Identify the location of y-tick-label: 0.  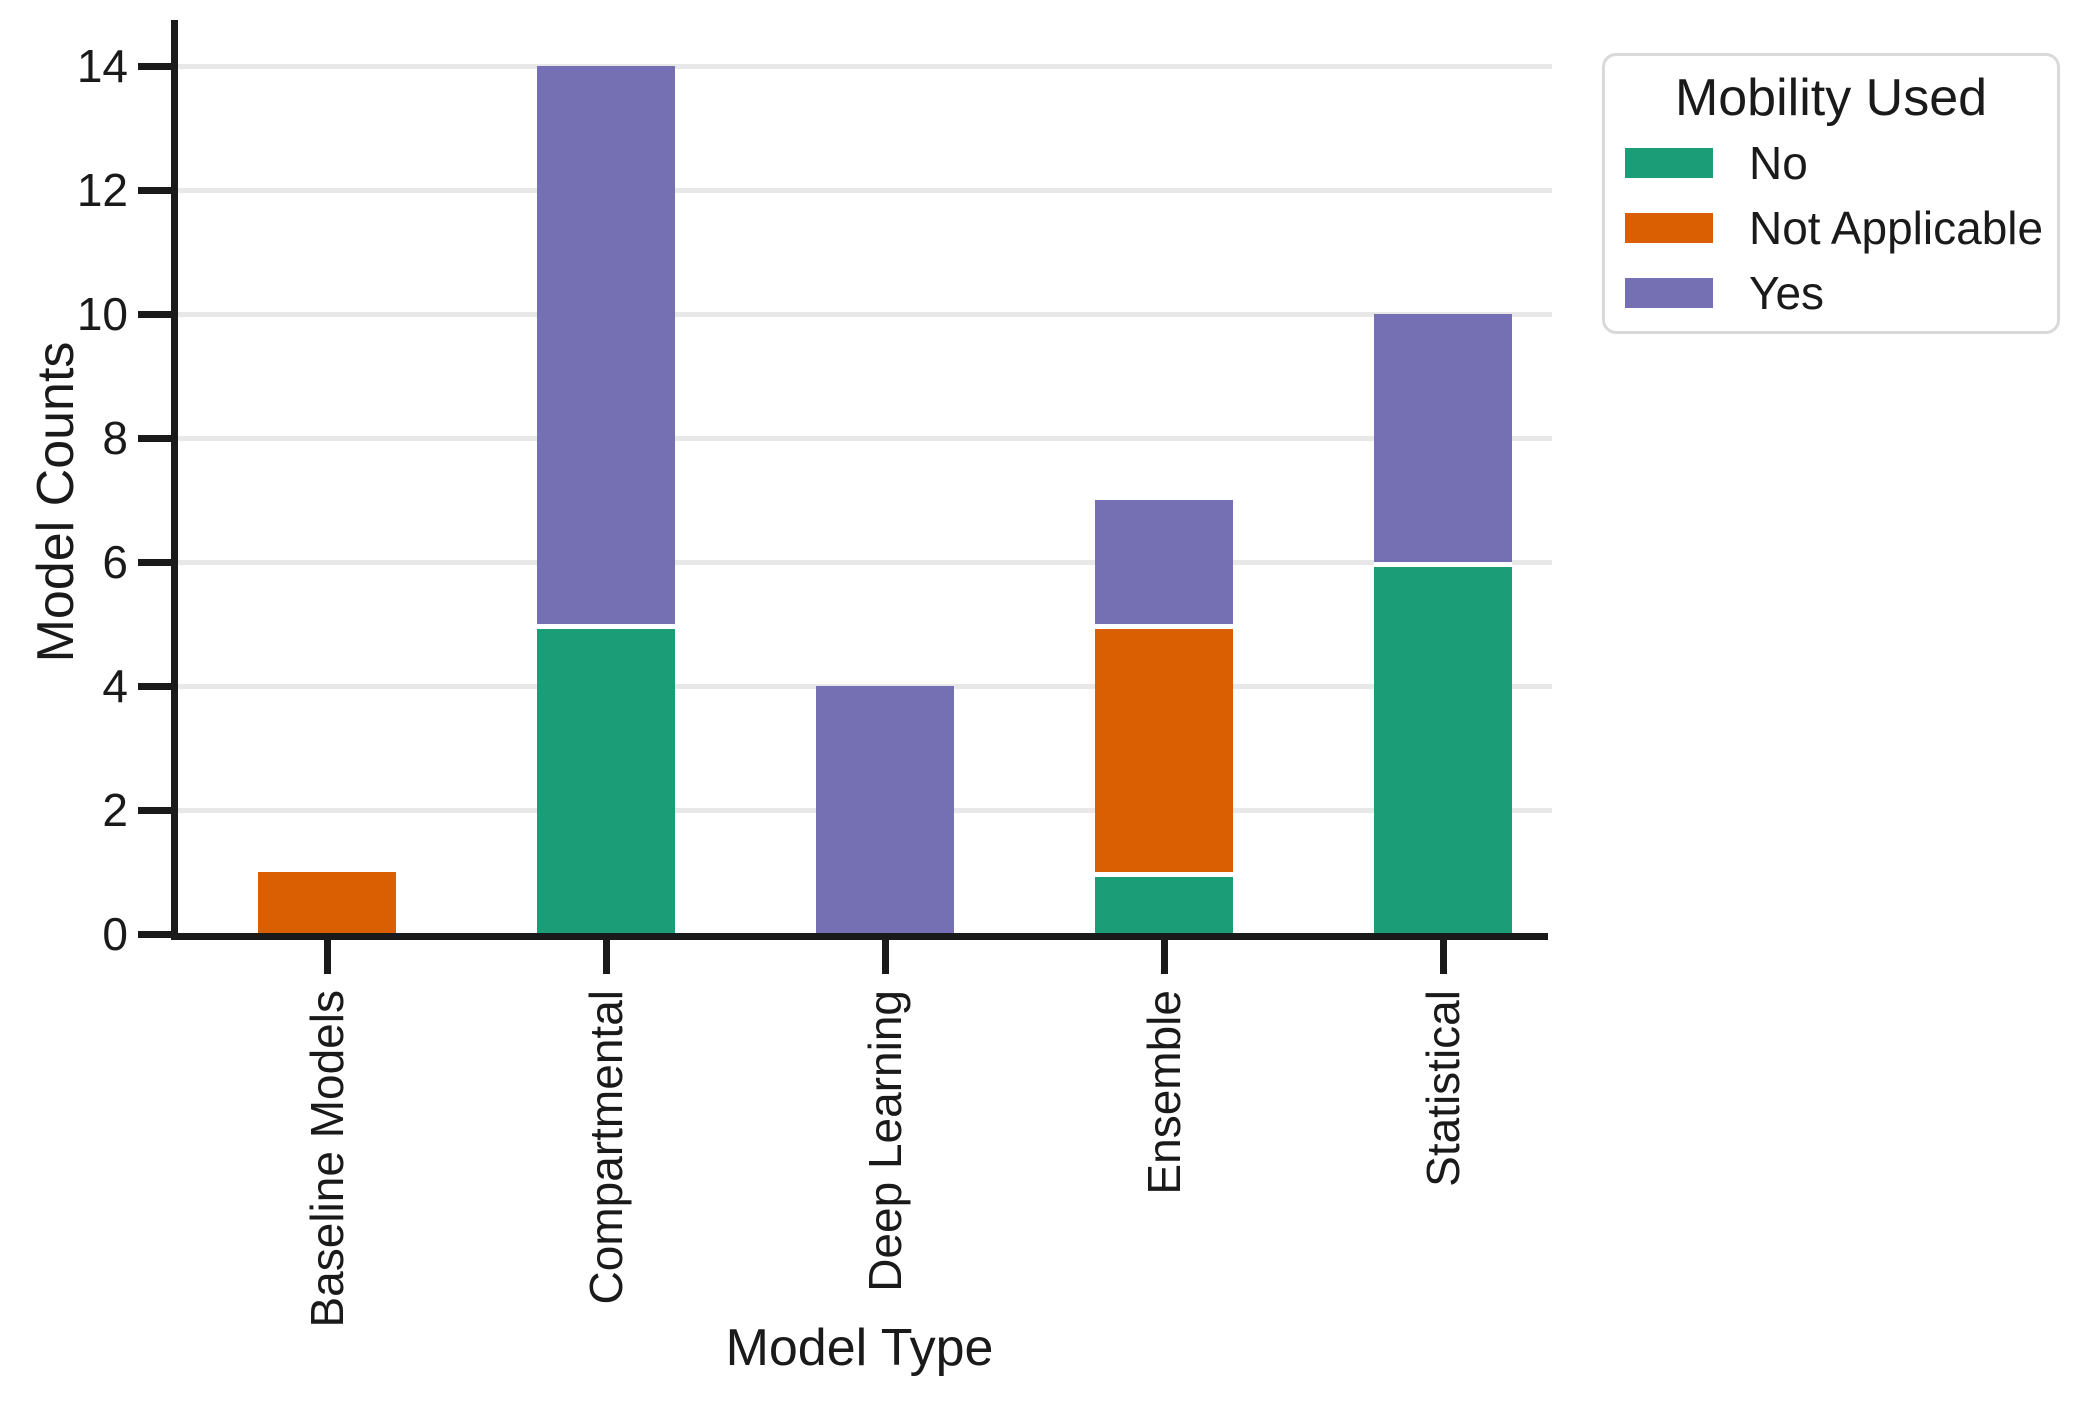
(115, 934).